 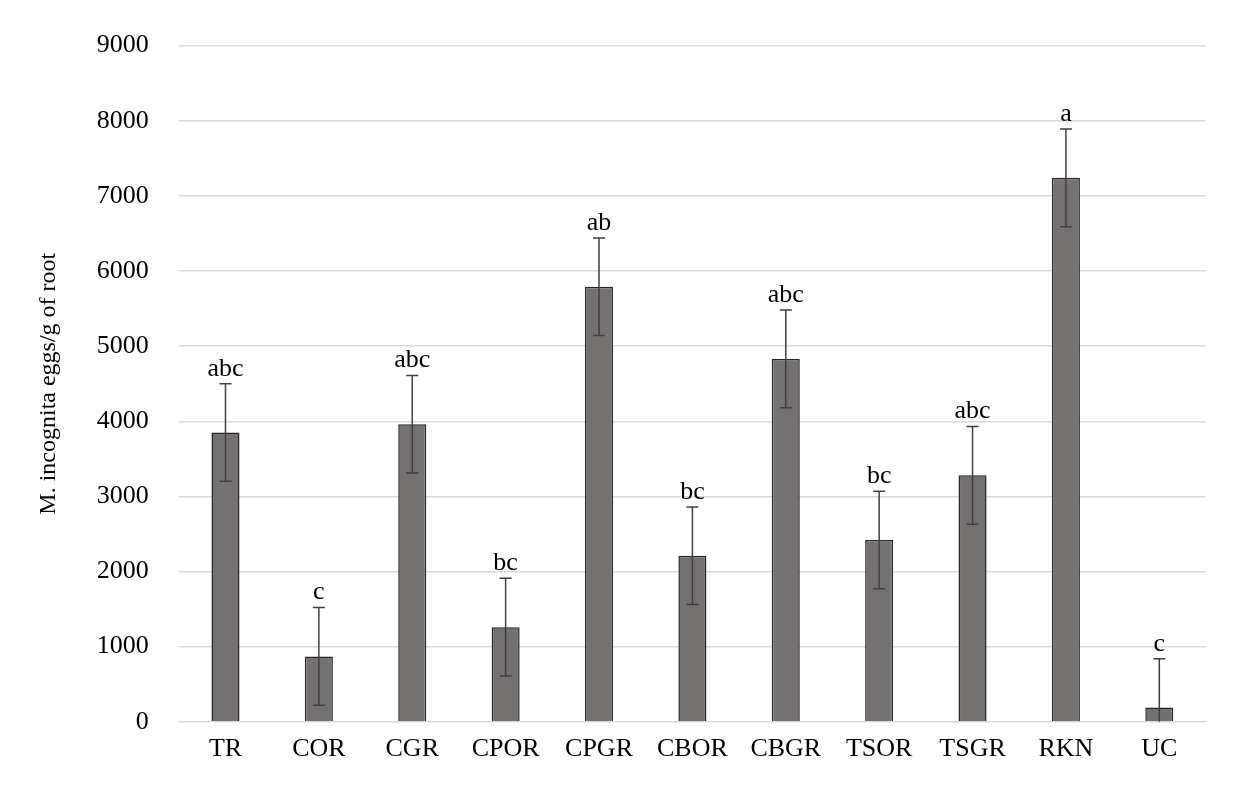 What do you see at coordinates (225, 748) in the screenshot?
I see `x-tick-label: TR` at bounding box center [225, 748].